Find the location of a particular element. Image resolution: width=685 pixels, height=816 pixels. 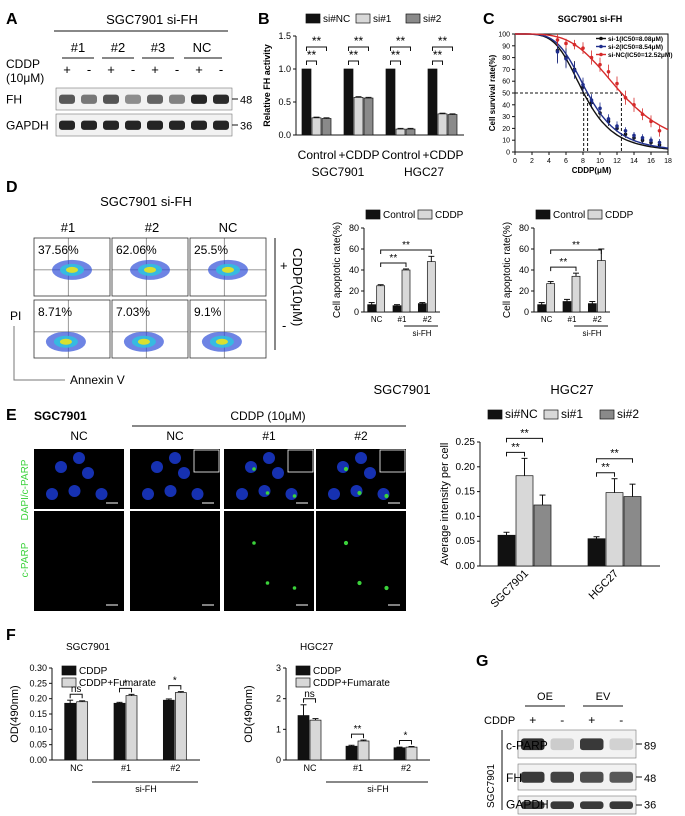

x-tick-label: 10 is located at coordinates (600, 161).